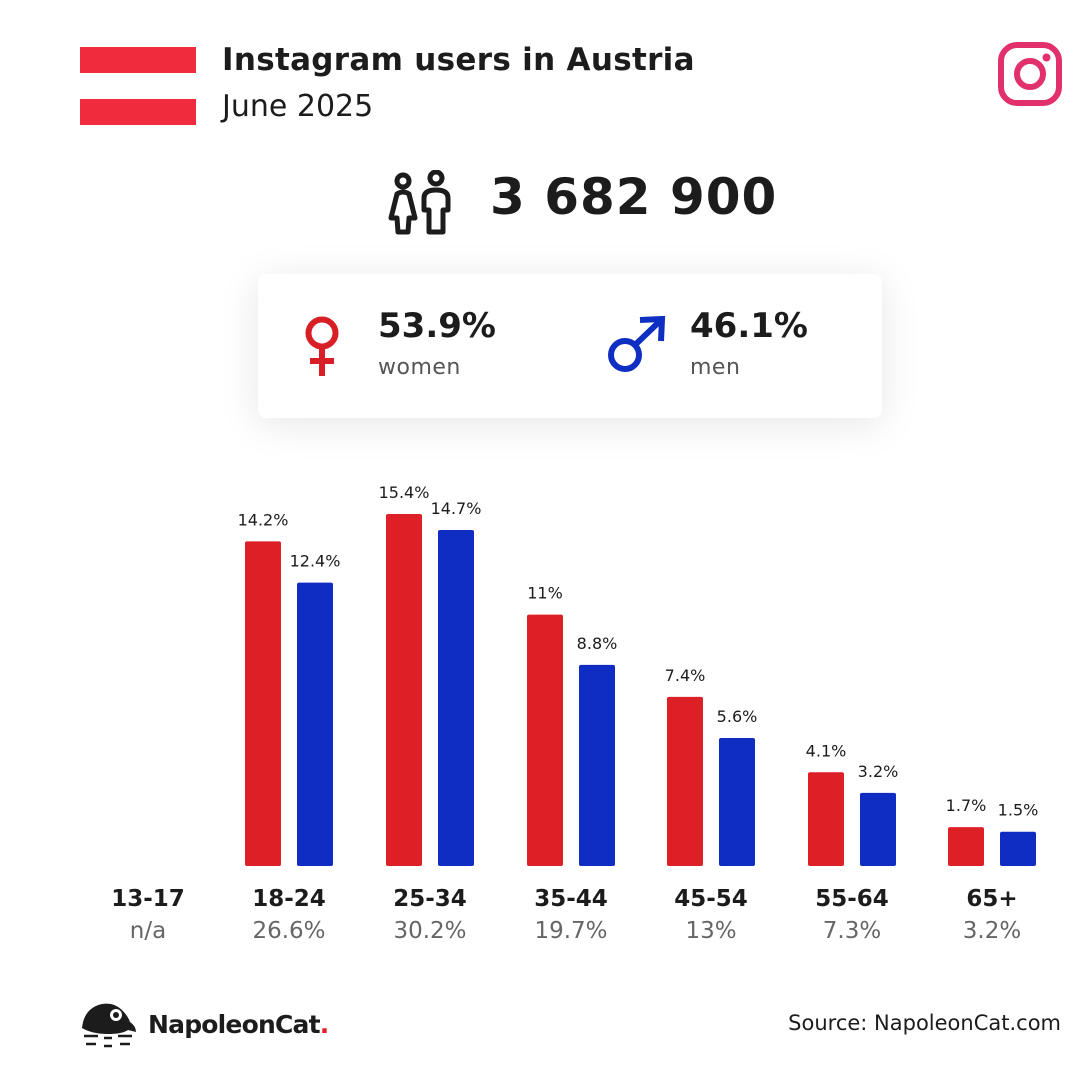 This screenshot has height=1080, width=1080. Describe the element at coordinates (1018, 810) in the screenshot. I see `bar-label-men-65+: 1.5%` at that location.